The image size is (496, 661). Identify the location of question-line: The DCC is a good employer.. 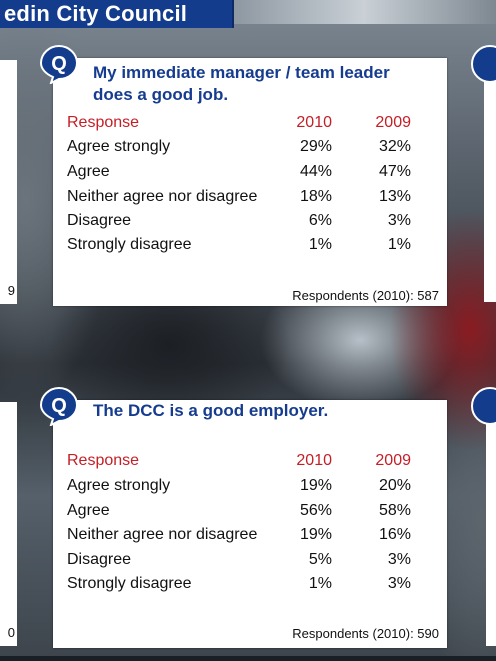
(211, 410).